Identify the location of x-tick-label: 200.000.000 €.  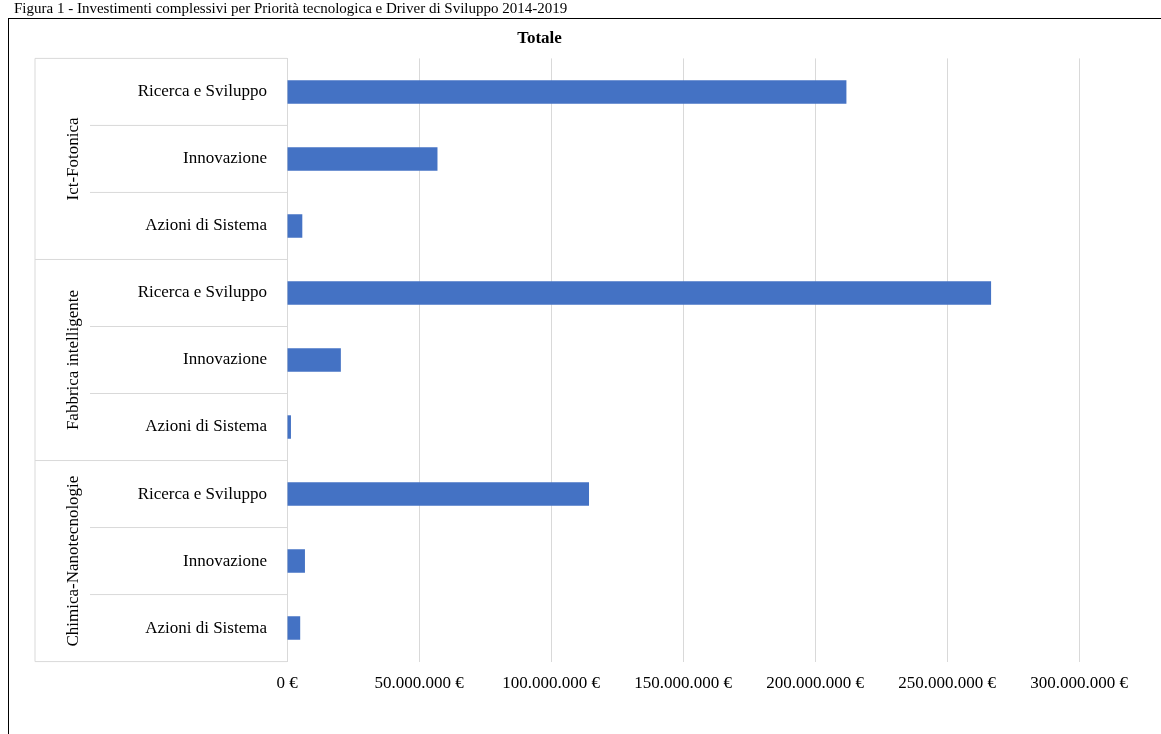
(815, 683).